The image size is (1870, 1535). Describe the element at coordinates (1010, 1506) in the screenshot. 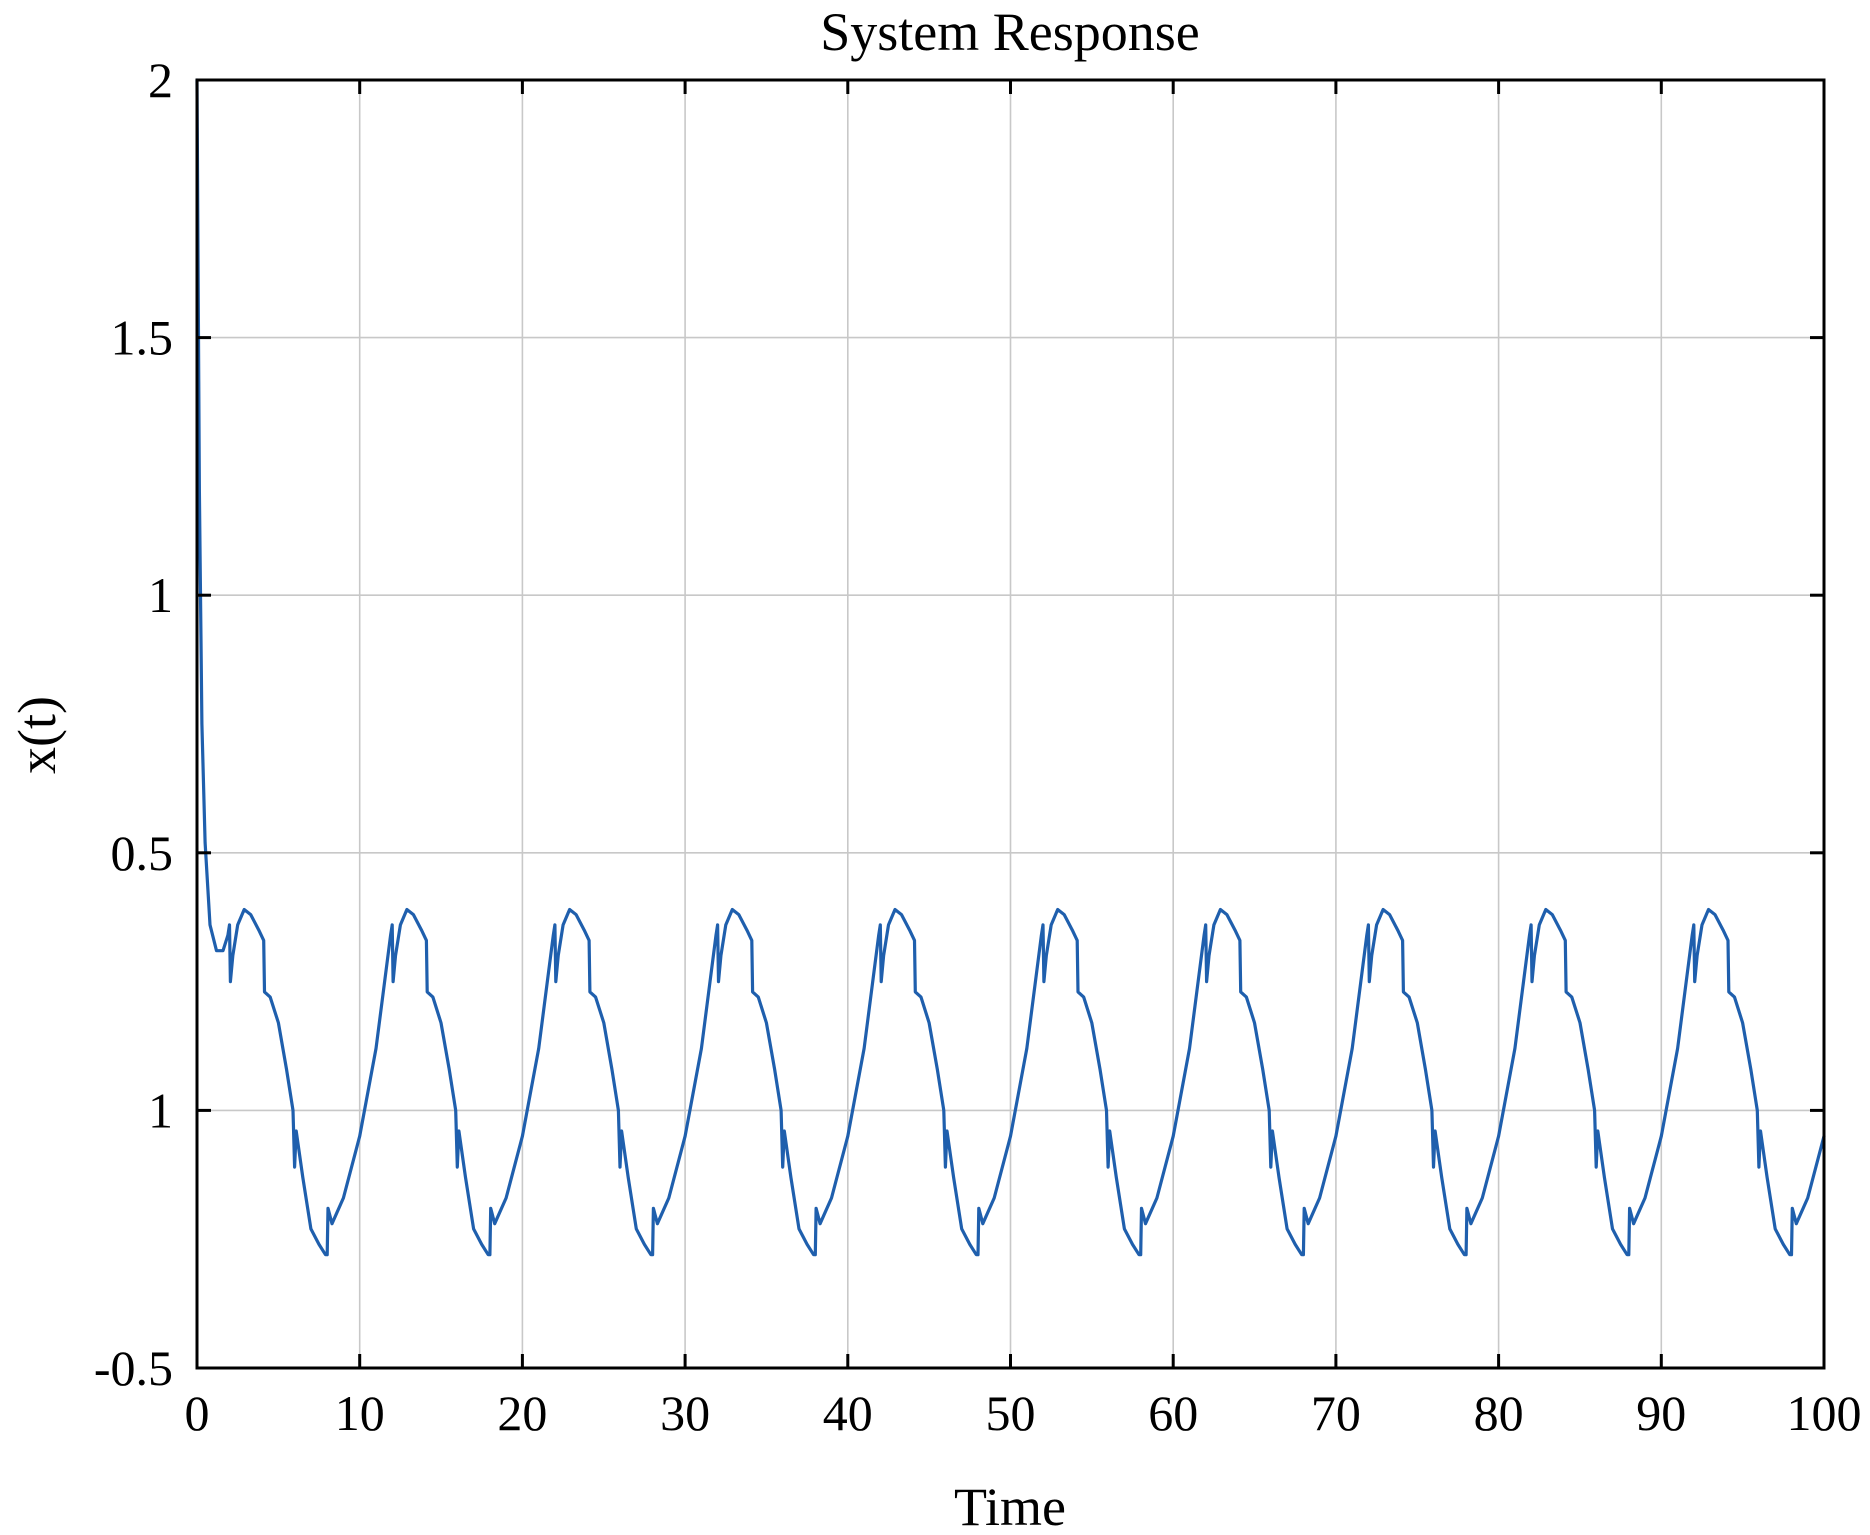

I see `x-axis-label: Time` at that location.